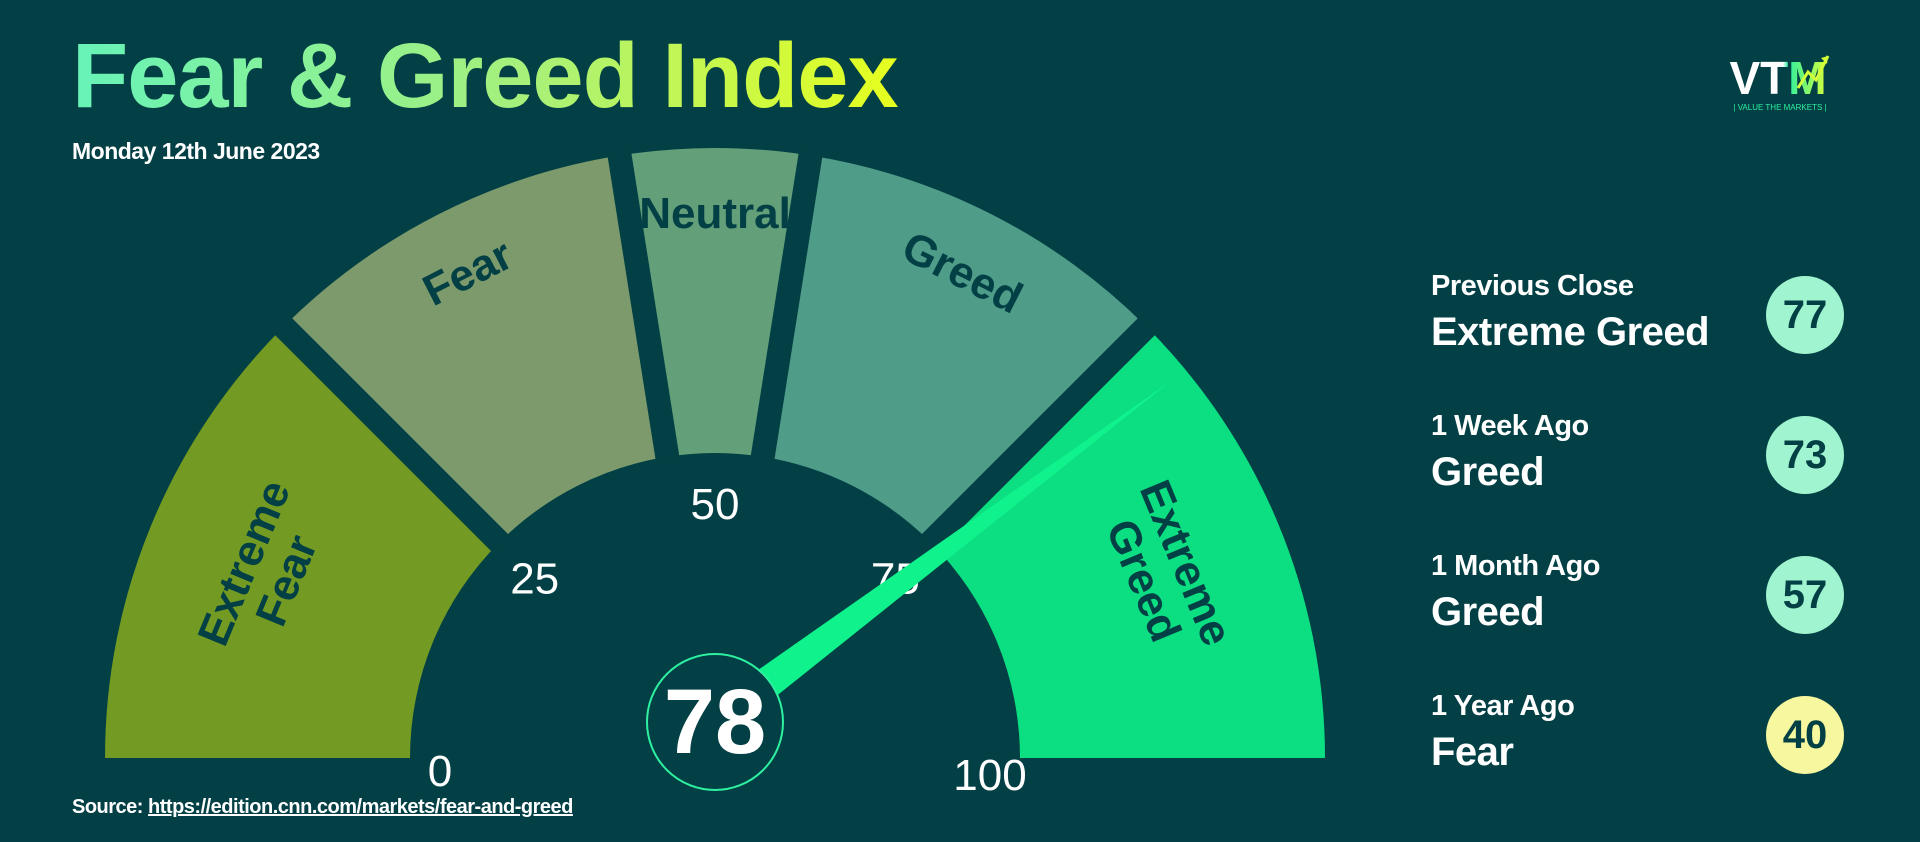 The width and height of the screenshot is (1920, 842). I want to click on vtm-logo: VTM | VALUE THE MARKETS |, so click(1779, 82).